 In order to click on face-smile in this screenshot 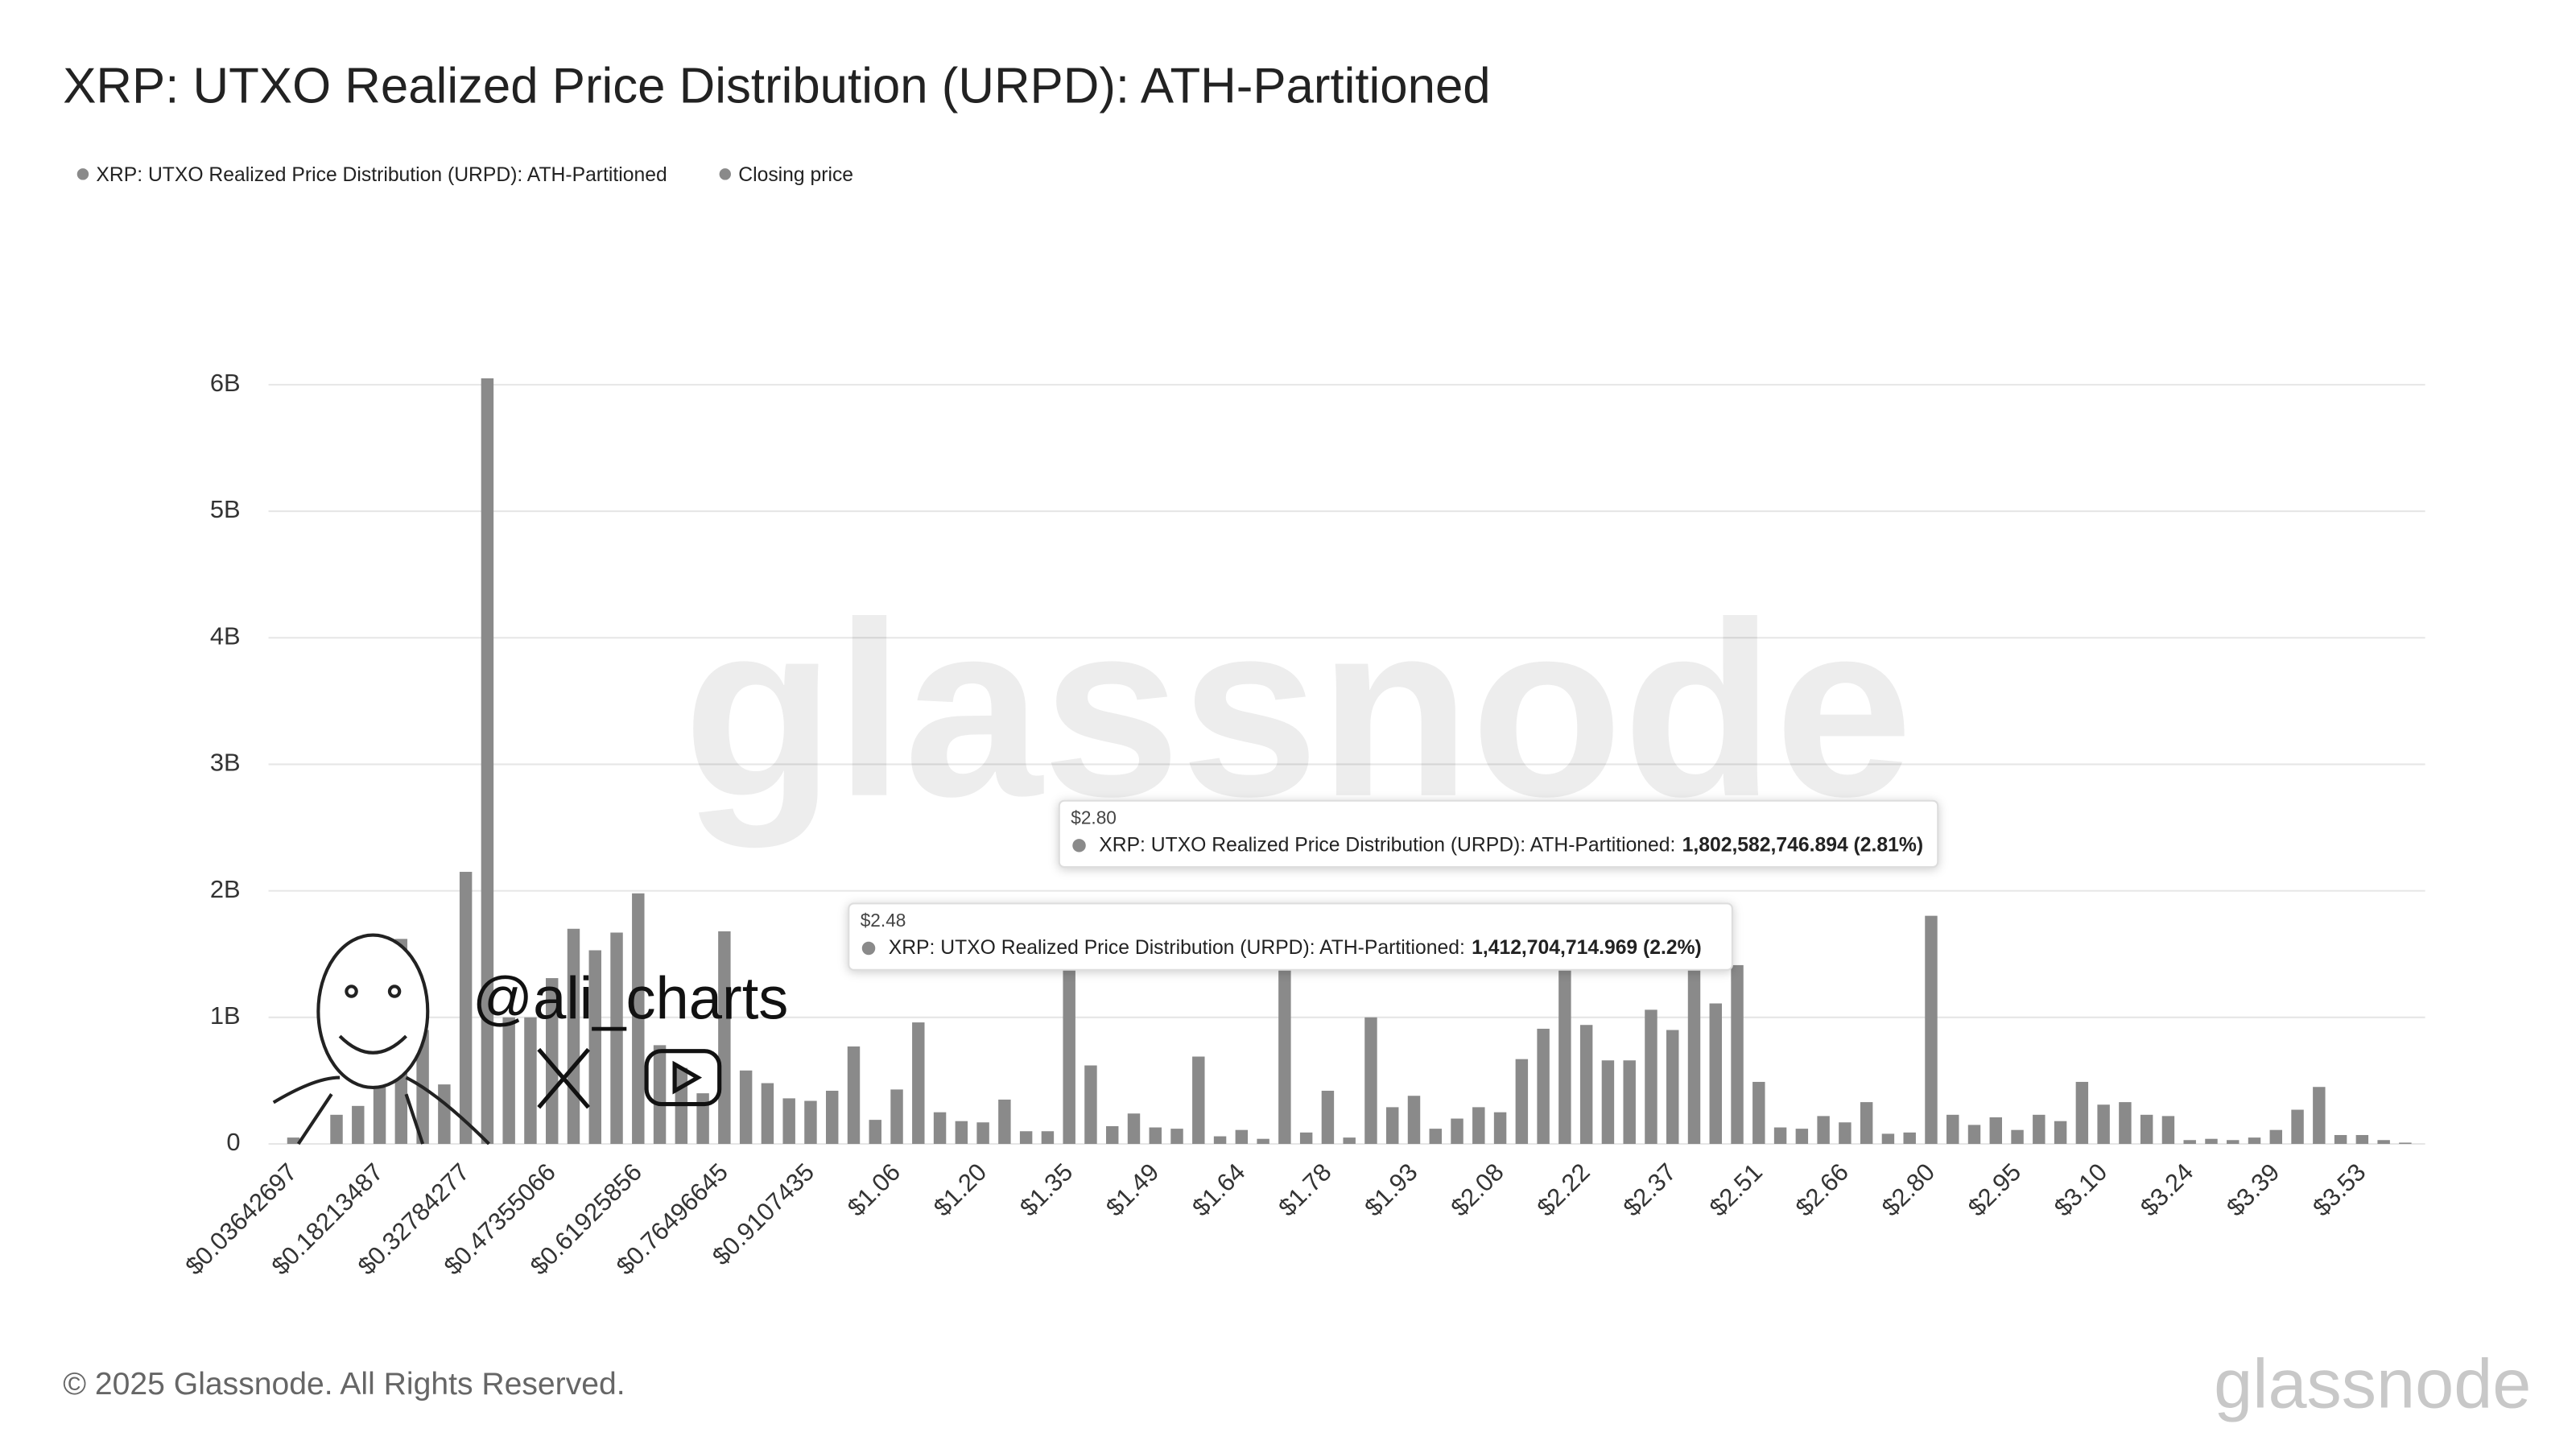, I will do `click(372, 1044)`.